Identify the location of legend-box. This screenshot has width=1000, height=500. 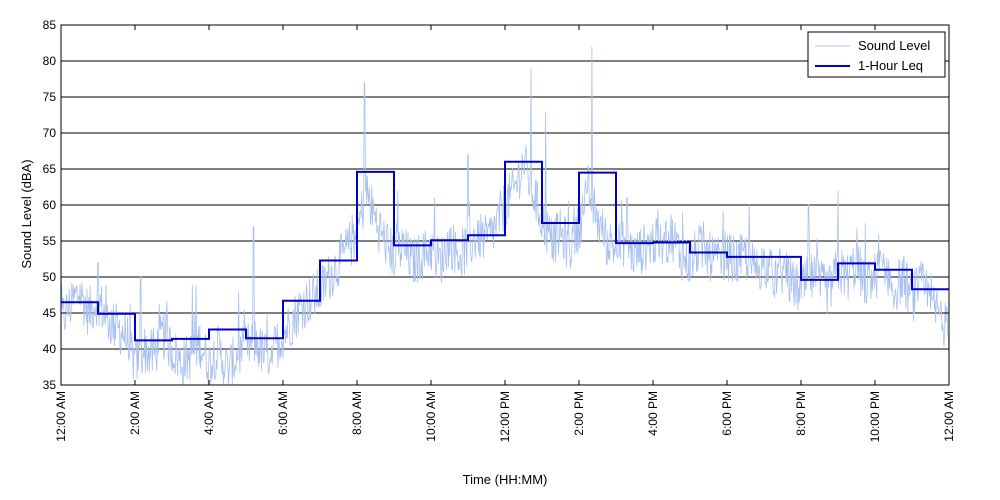
(876, 54).